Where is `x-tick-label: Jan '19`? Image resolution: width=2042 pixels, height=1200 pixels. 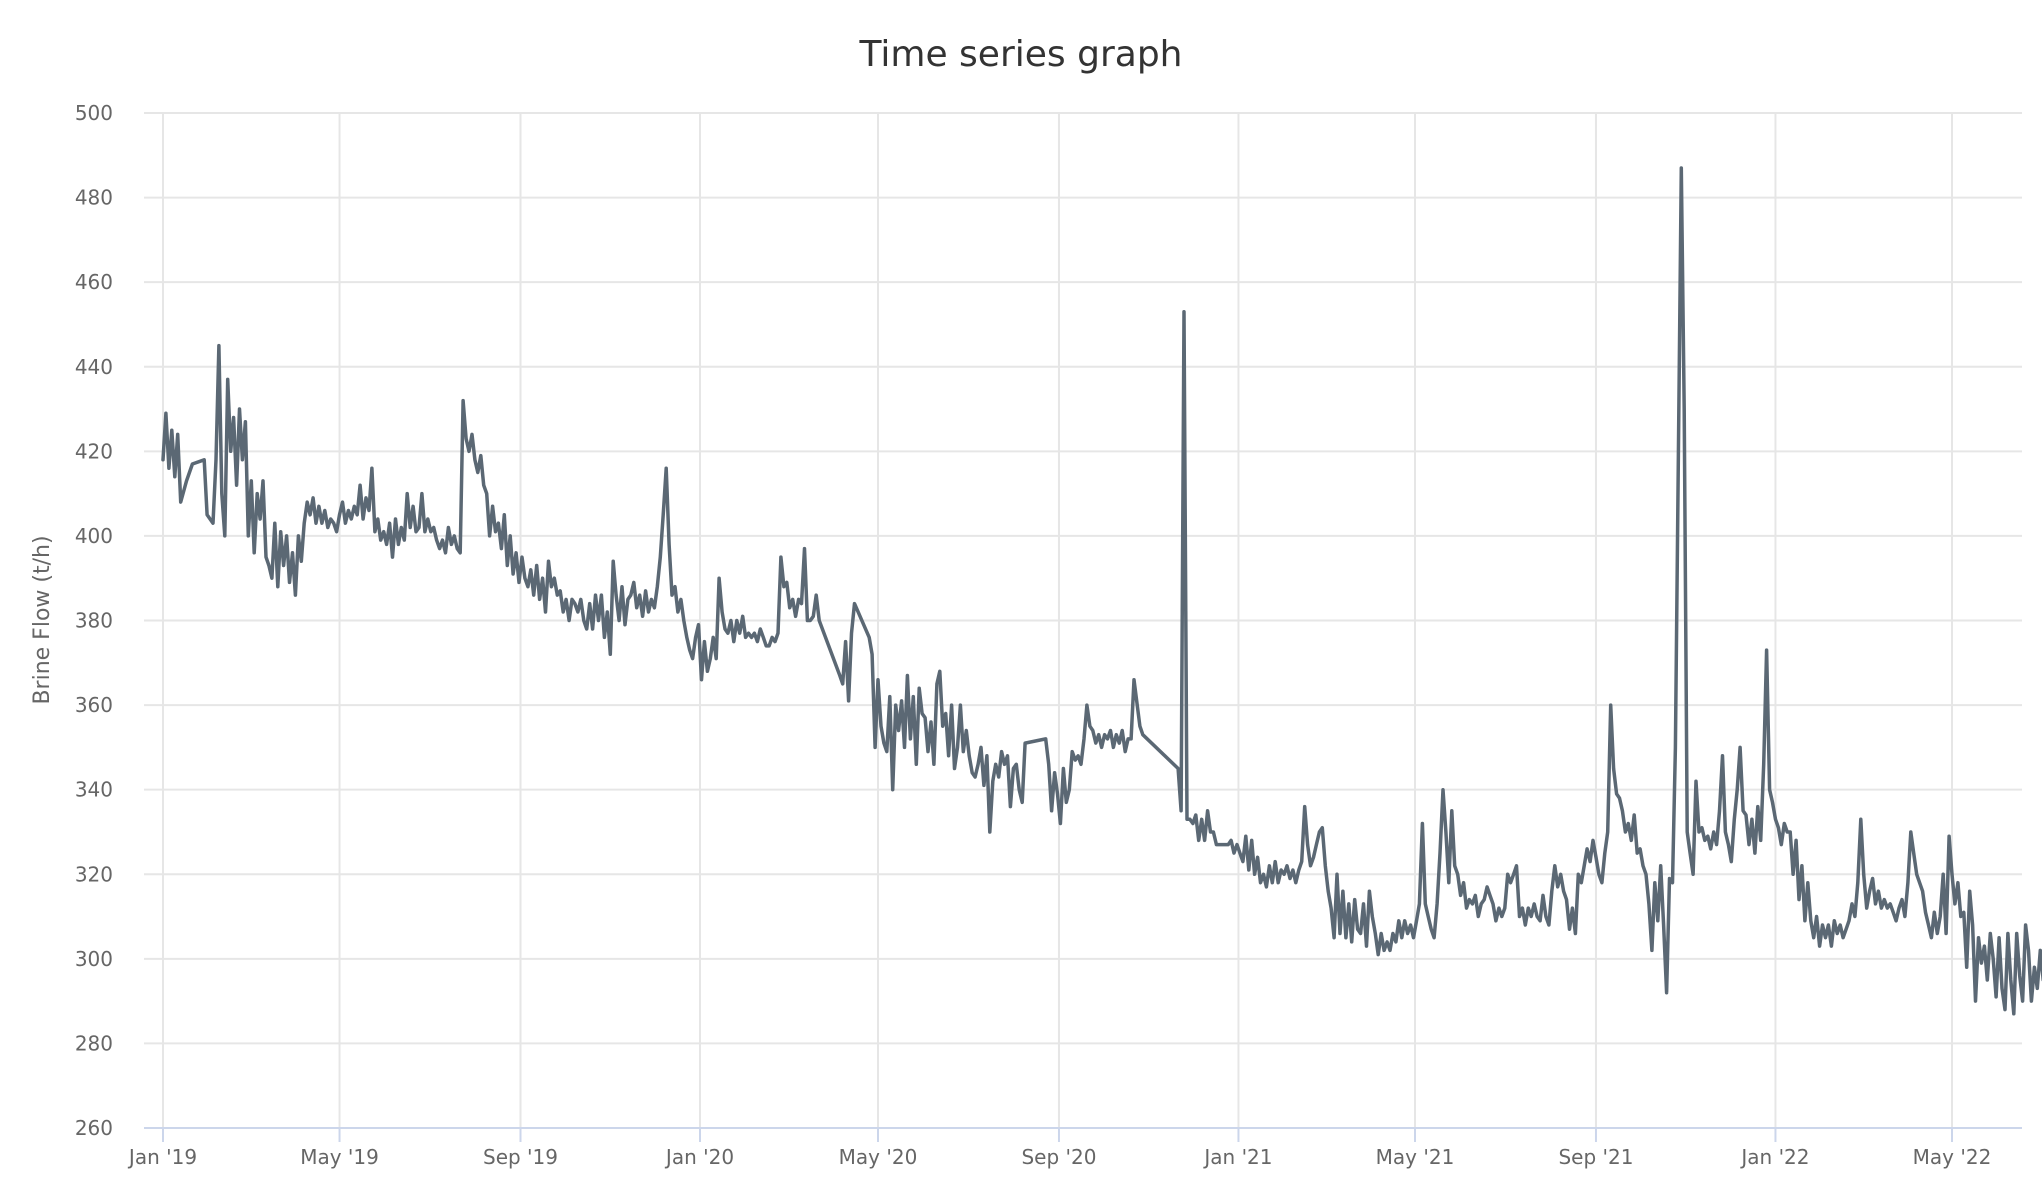 x-tick-label: Jan '19 is located at coordinates (162, 1157).